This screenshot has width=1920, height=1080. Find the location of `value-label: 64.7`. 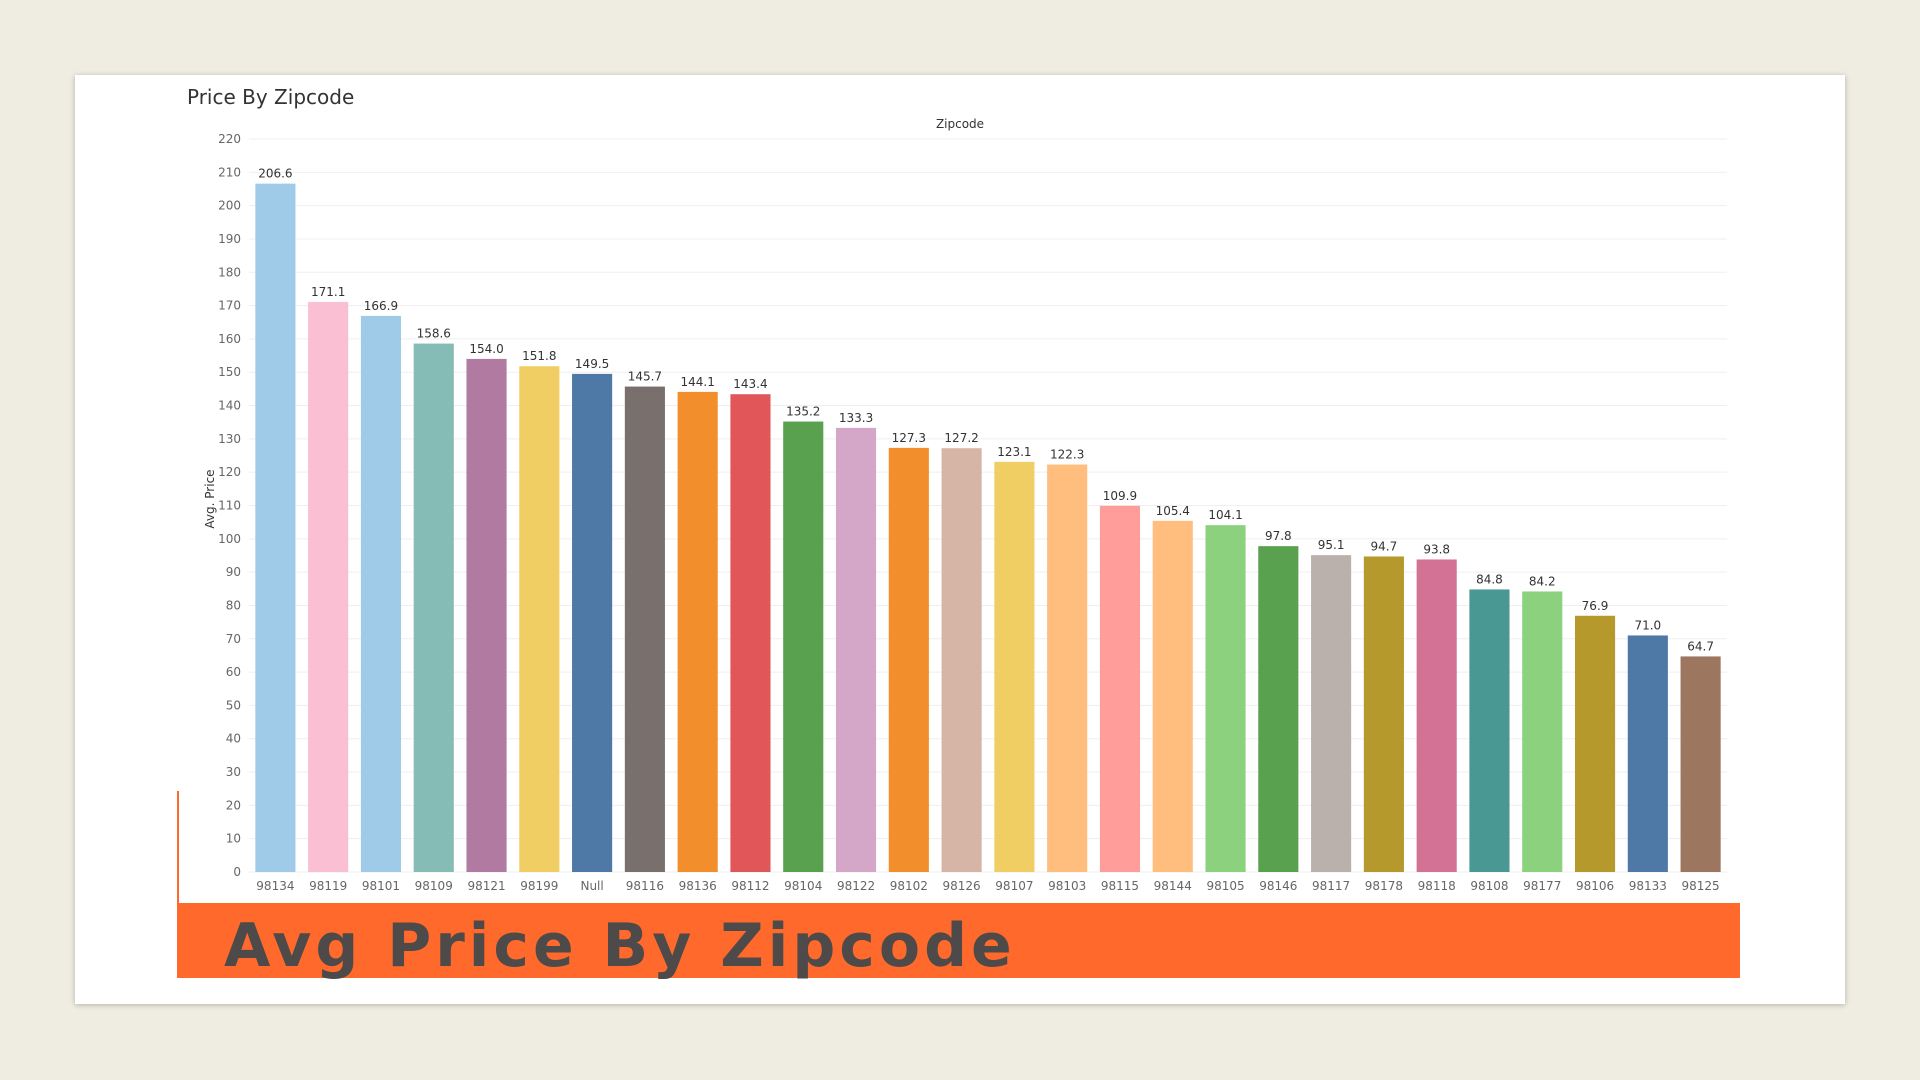

value-label: 64.7 is located at coordinates (1700, 646).